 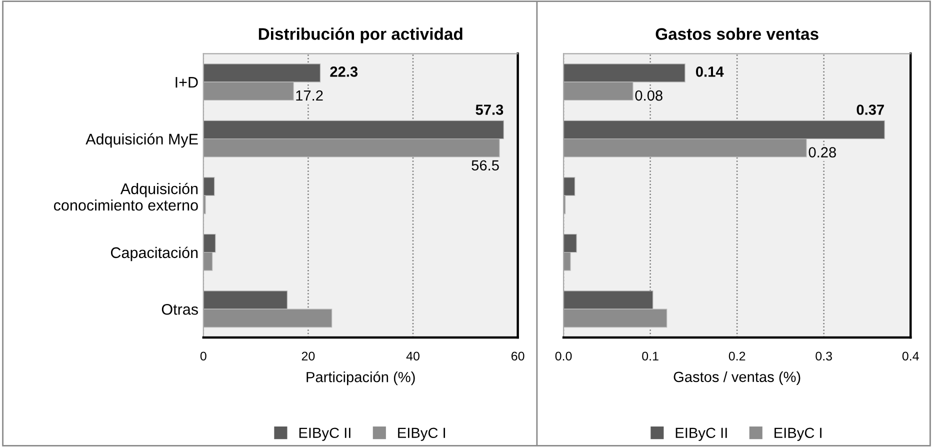 I want to click on x-tick-label: 0.1, so click(x=650, y=356).